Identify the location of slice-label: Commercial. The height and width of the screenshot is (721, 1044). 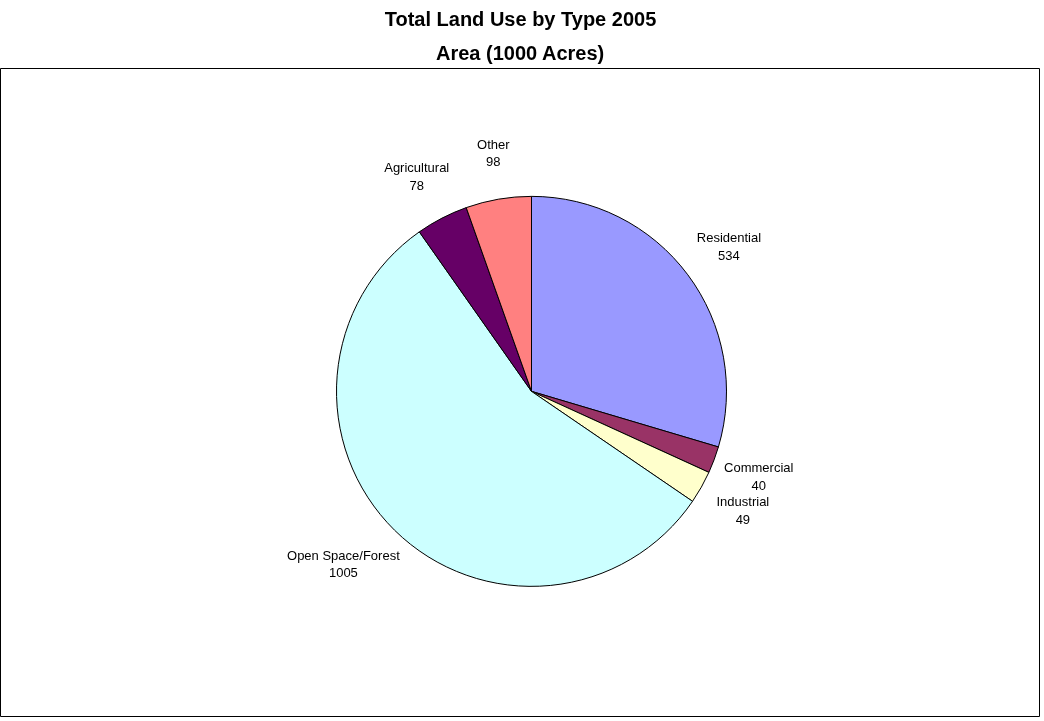
(759, 468).